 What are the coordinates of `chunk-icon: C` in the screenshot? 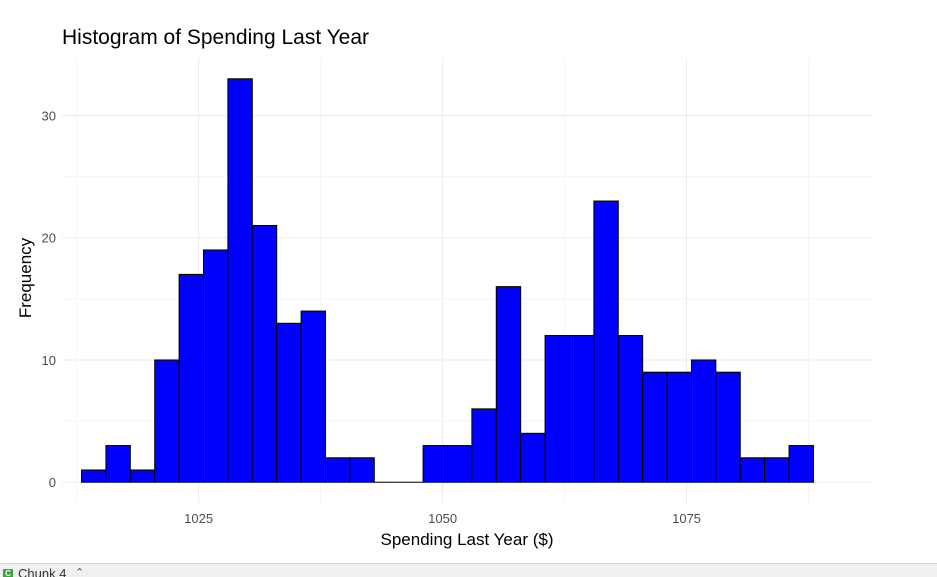 It's located at (8, 573).